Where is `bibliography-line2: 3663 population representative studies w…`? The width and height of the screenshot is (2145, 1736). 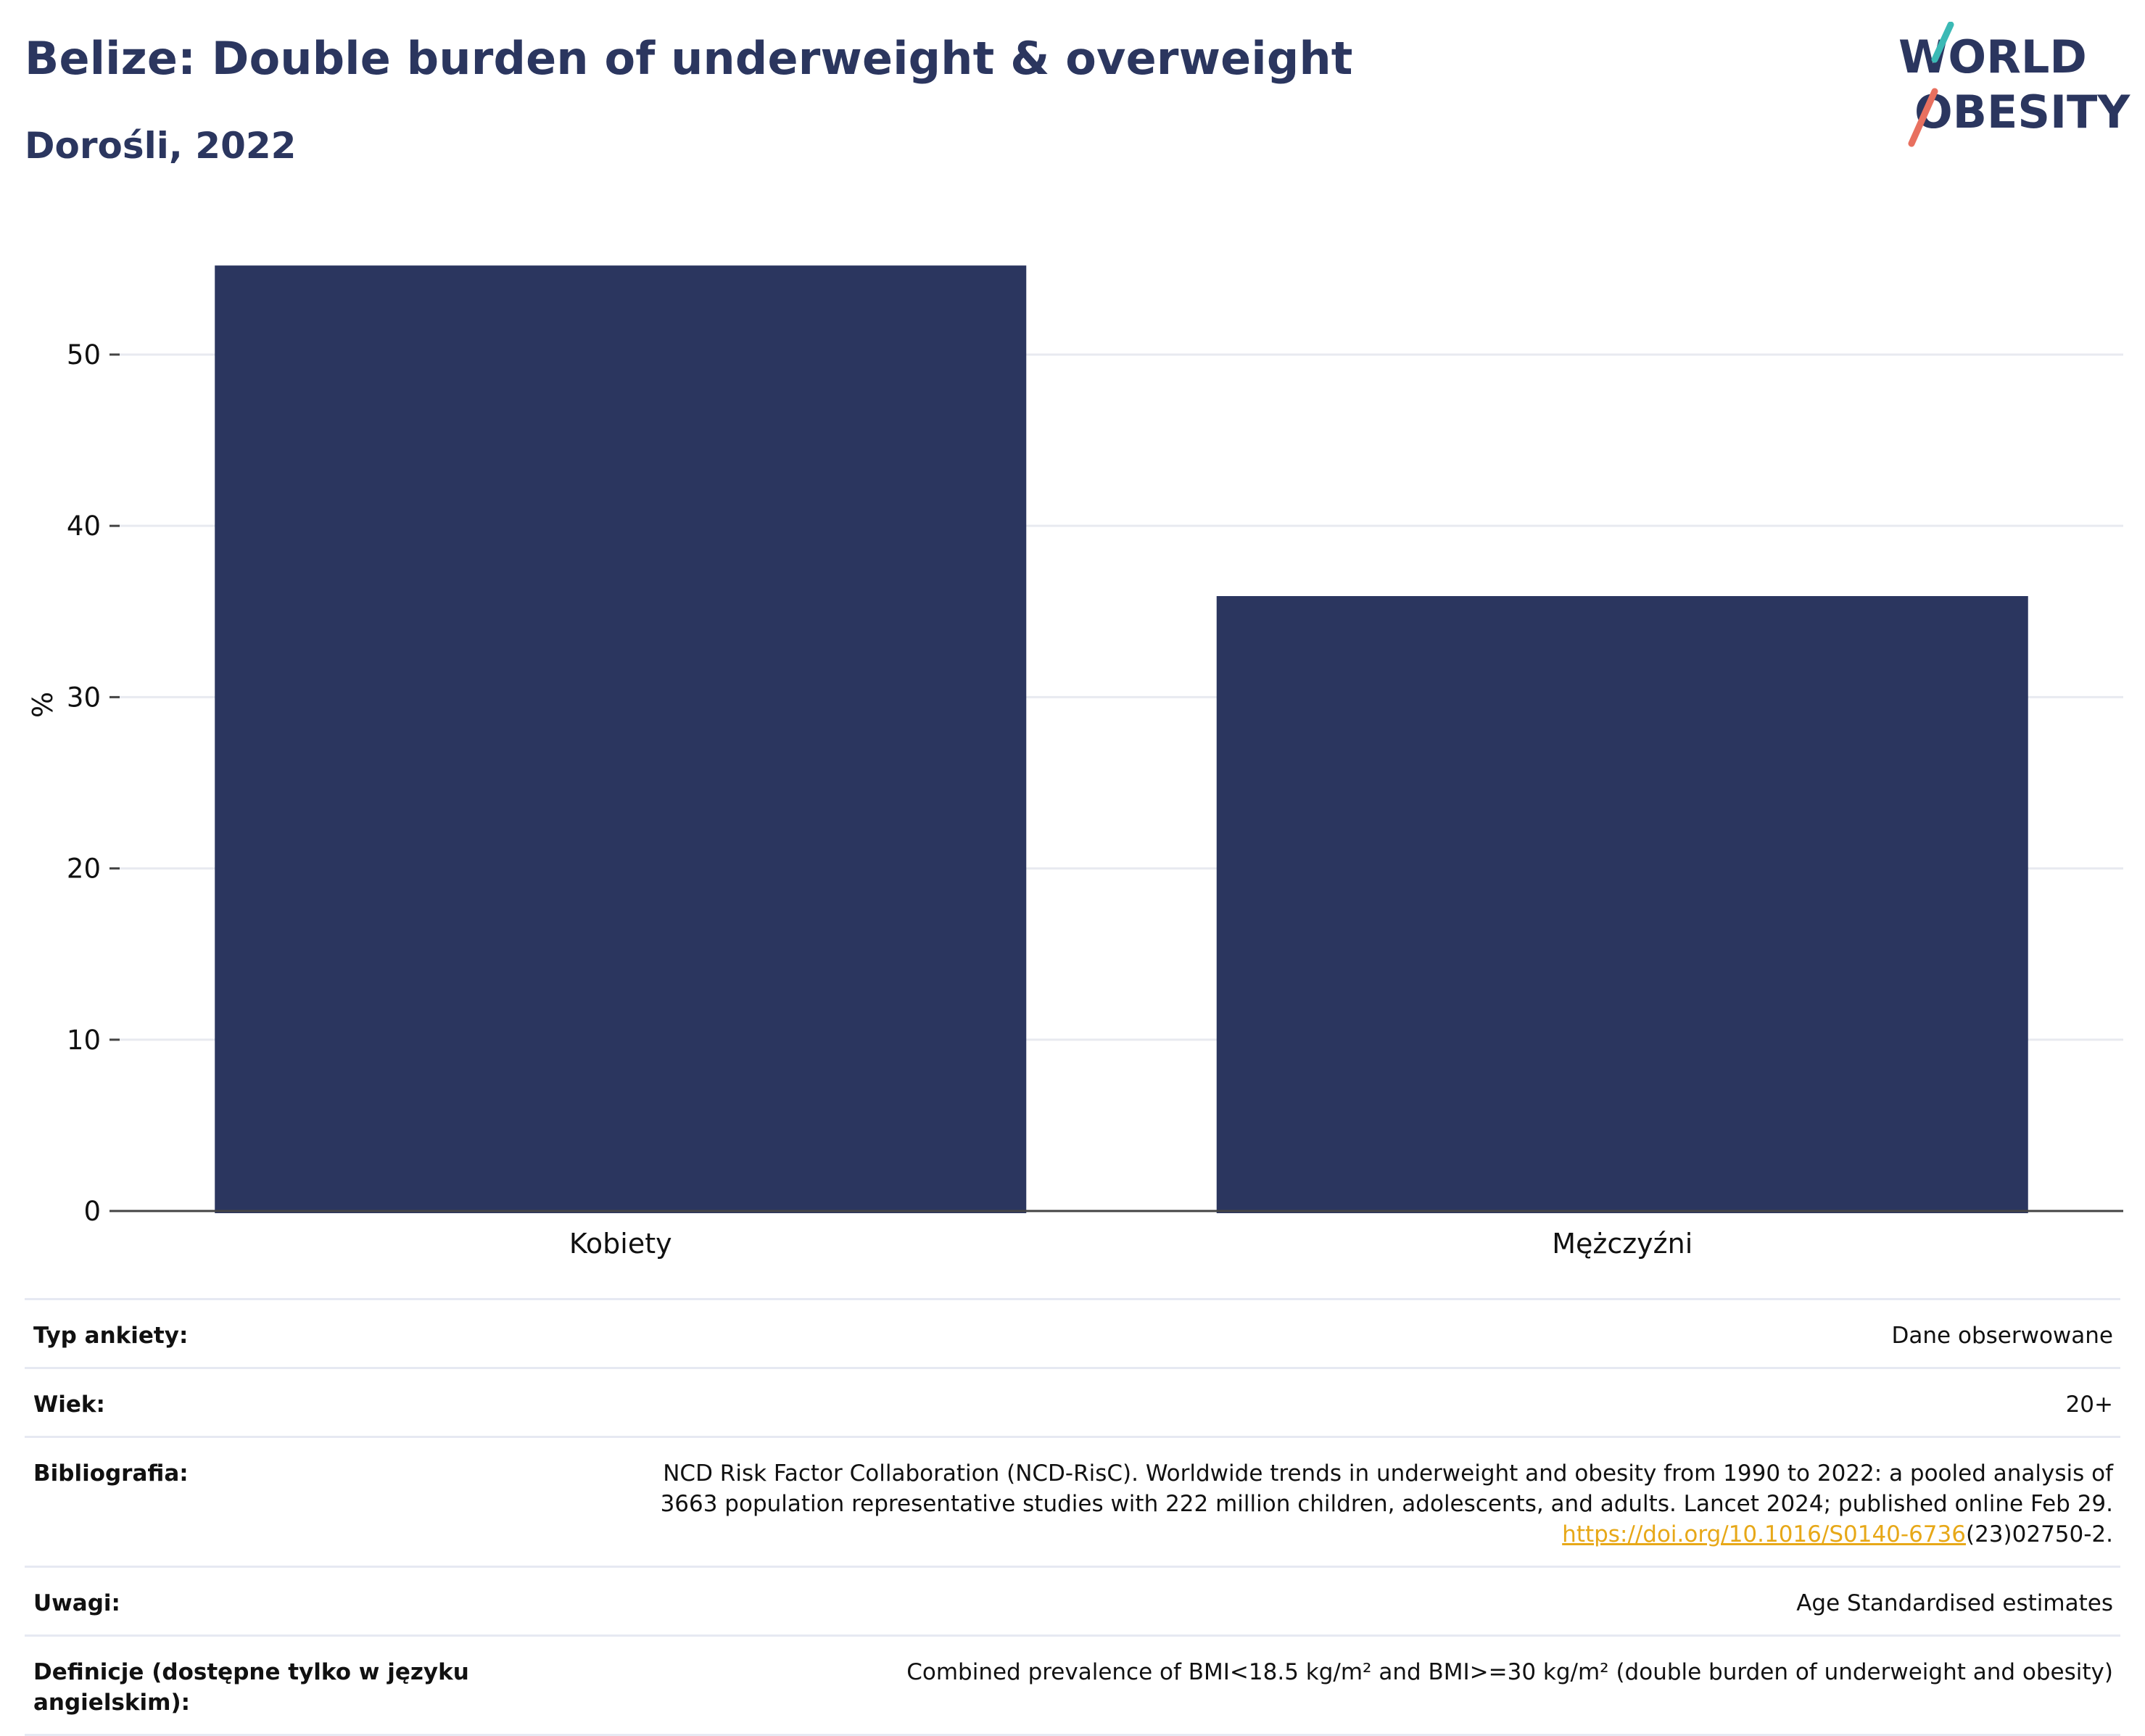
bibliography-line2: 3663 population representative studies w… is located at coordinates (1386, 1504).